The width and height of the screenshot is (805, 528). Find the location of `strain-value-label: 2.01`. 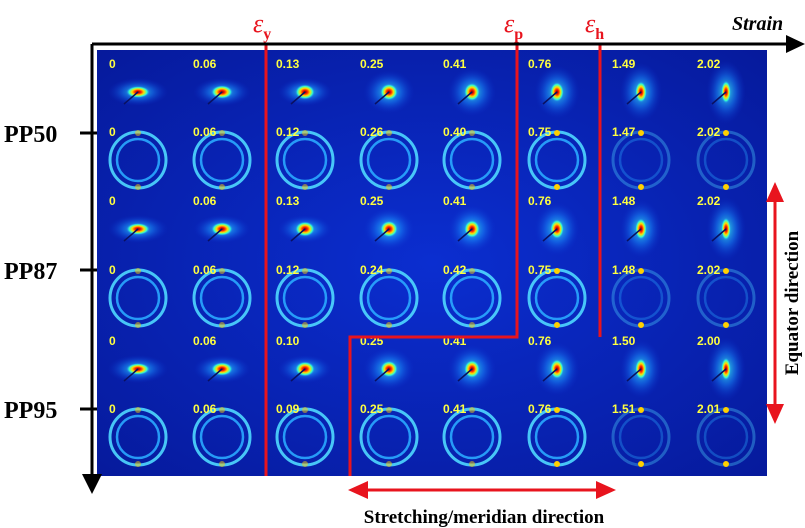

strain-value-label: 2.01 is located at coordinates (709, 409).